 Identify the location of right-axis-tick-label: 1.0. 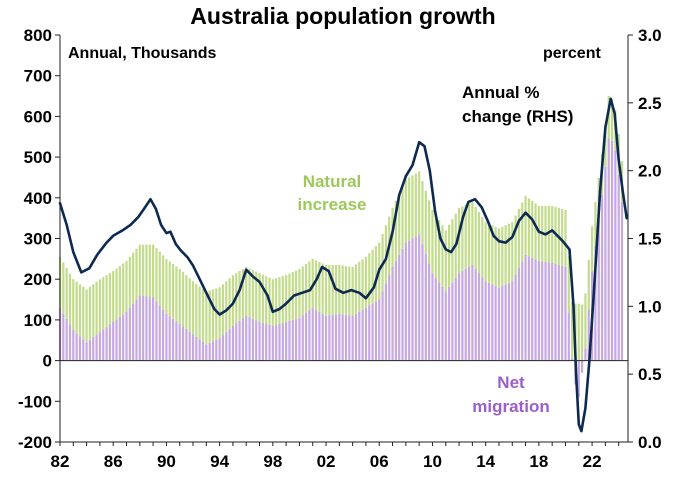
(650, 306).